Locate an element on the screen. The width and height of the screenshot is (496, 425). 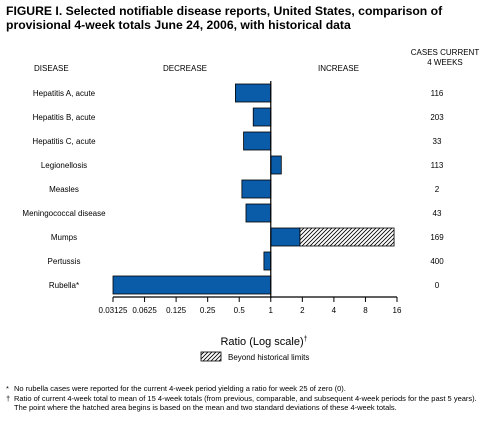
cases-value-2: 33 is located at coordinates (437, 141).